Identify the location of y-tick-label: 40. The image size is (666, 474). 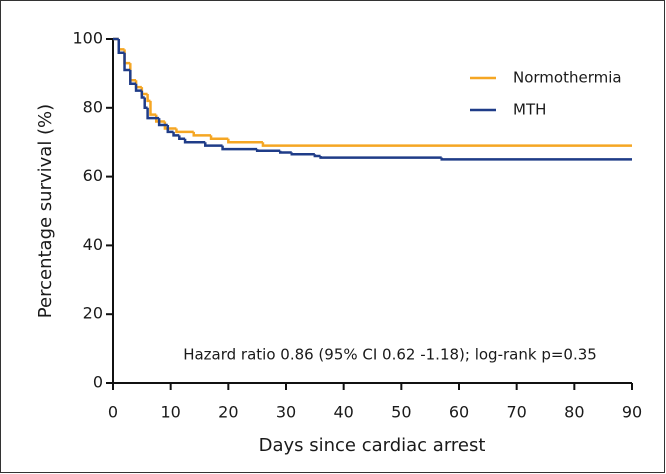
(93, 244).